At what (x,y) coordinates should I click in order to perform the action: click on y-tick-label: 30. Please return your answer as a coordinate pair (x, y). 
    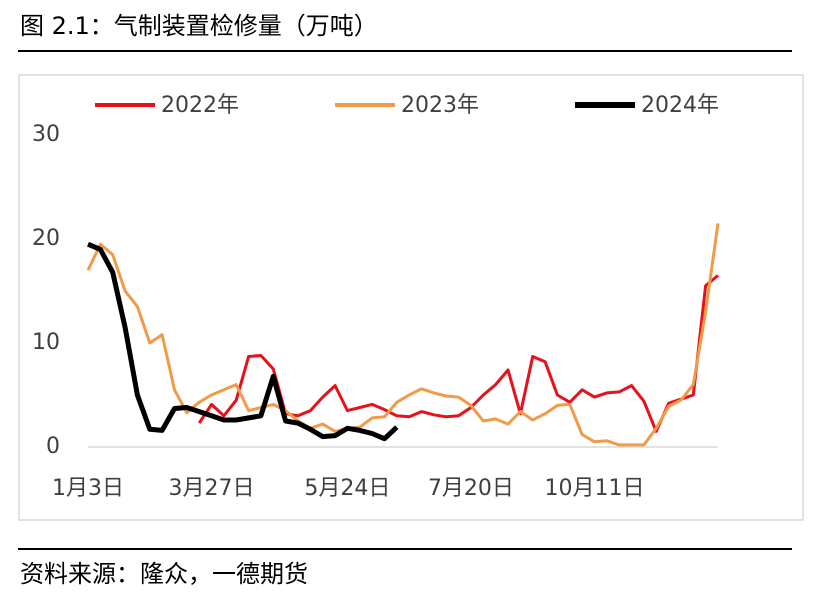
    Looking at the image, I should click on (46, 134).